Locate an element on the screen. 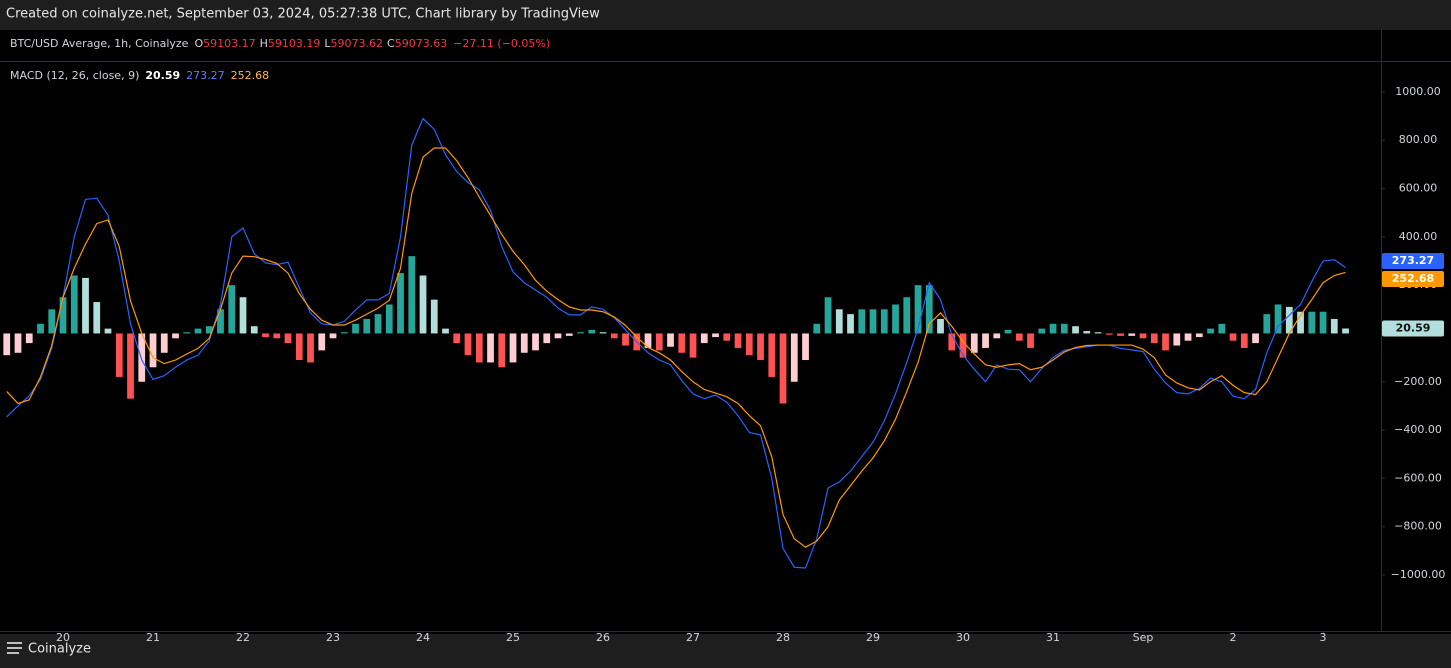 The image size is (1451, 668). close-label: C is located at coordinates (391, 43).